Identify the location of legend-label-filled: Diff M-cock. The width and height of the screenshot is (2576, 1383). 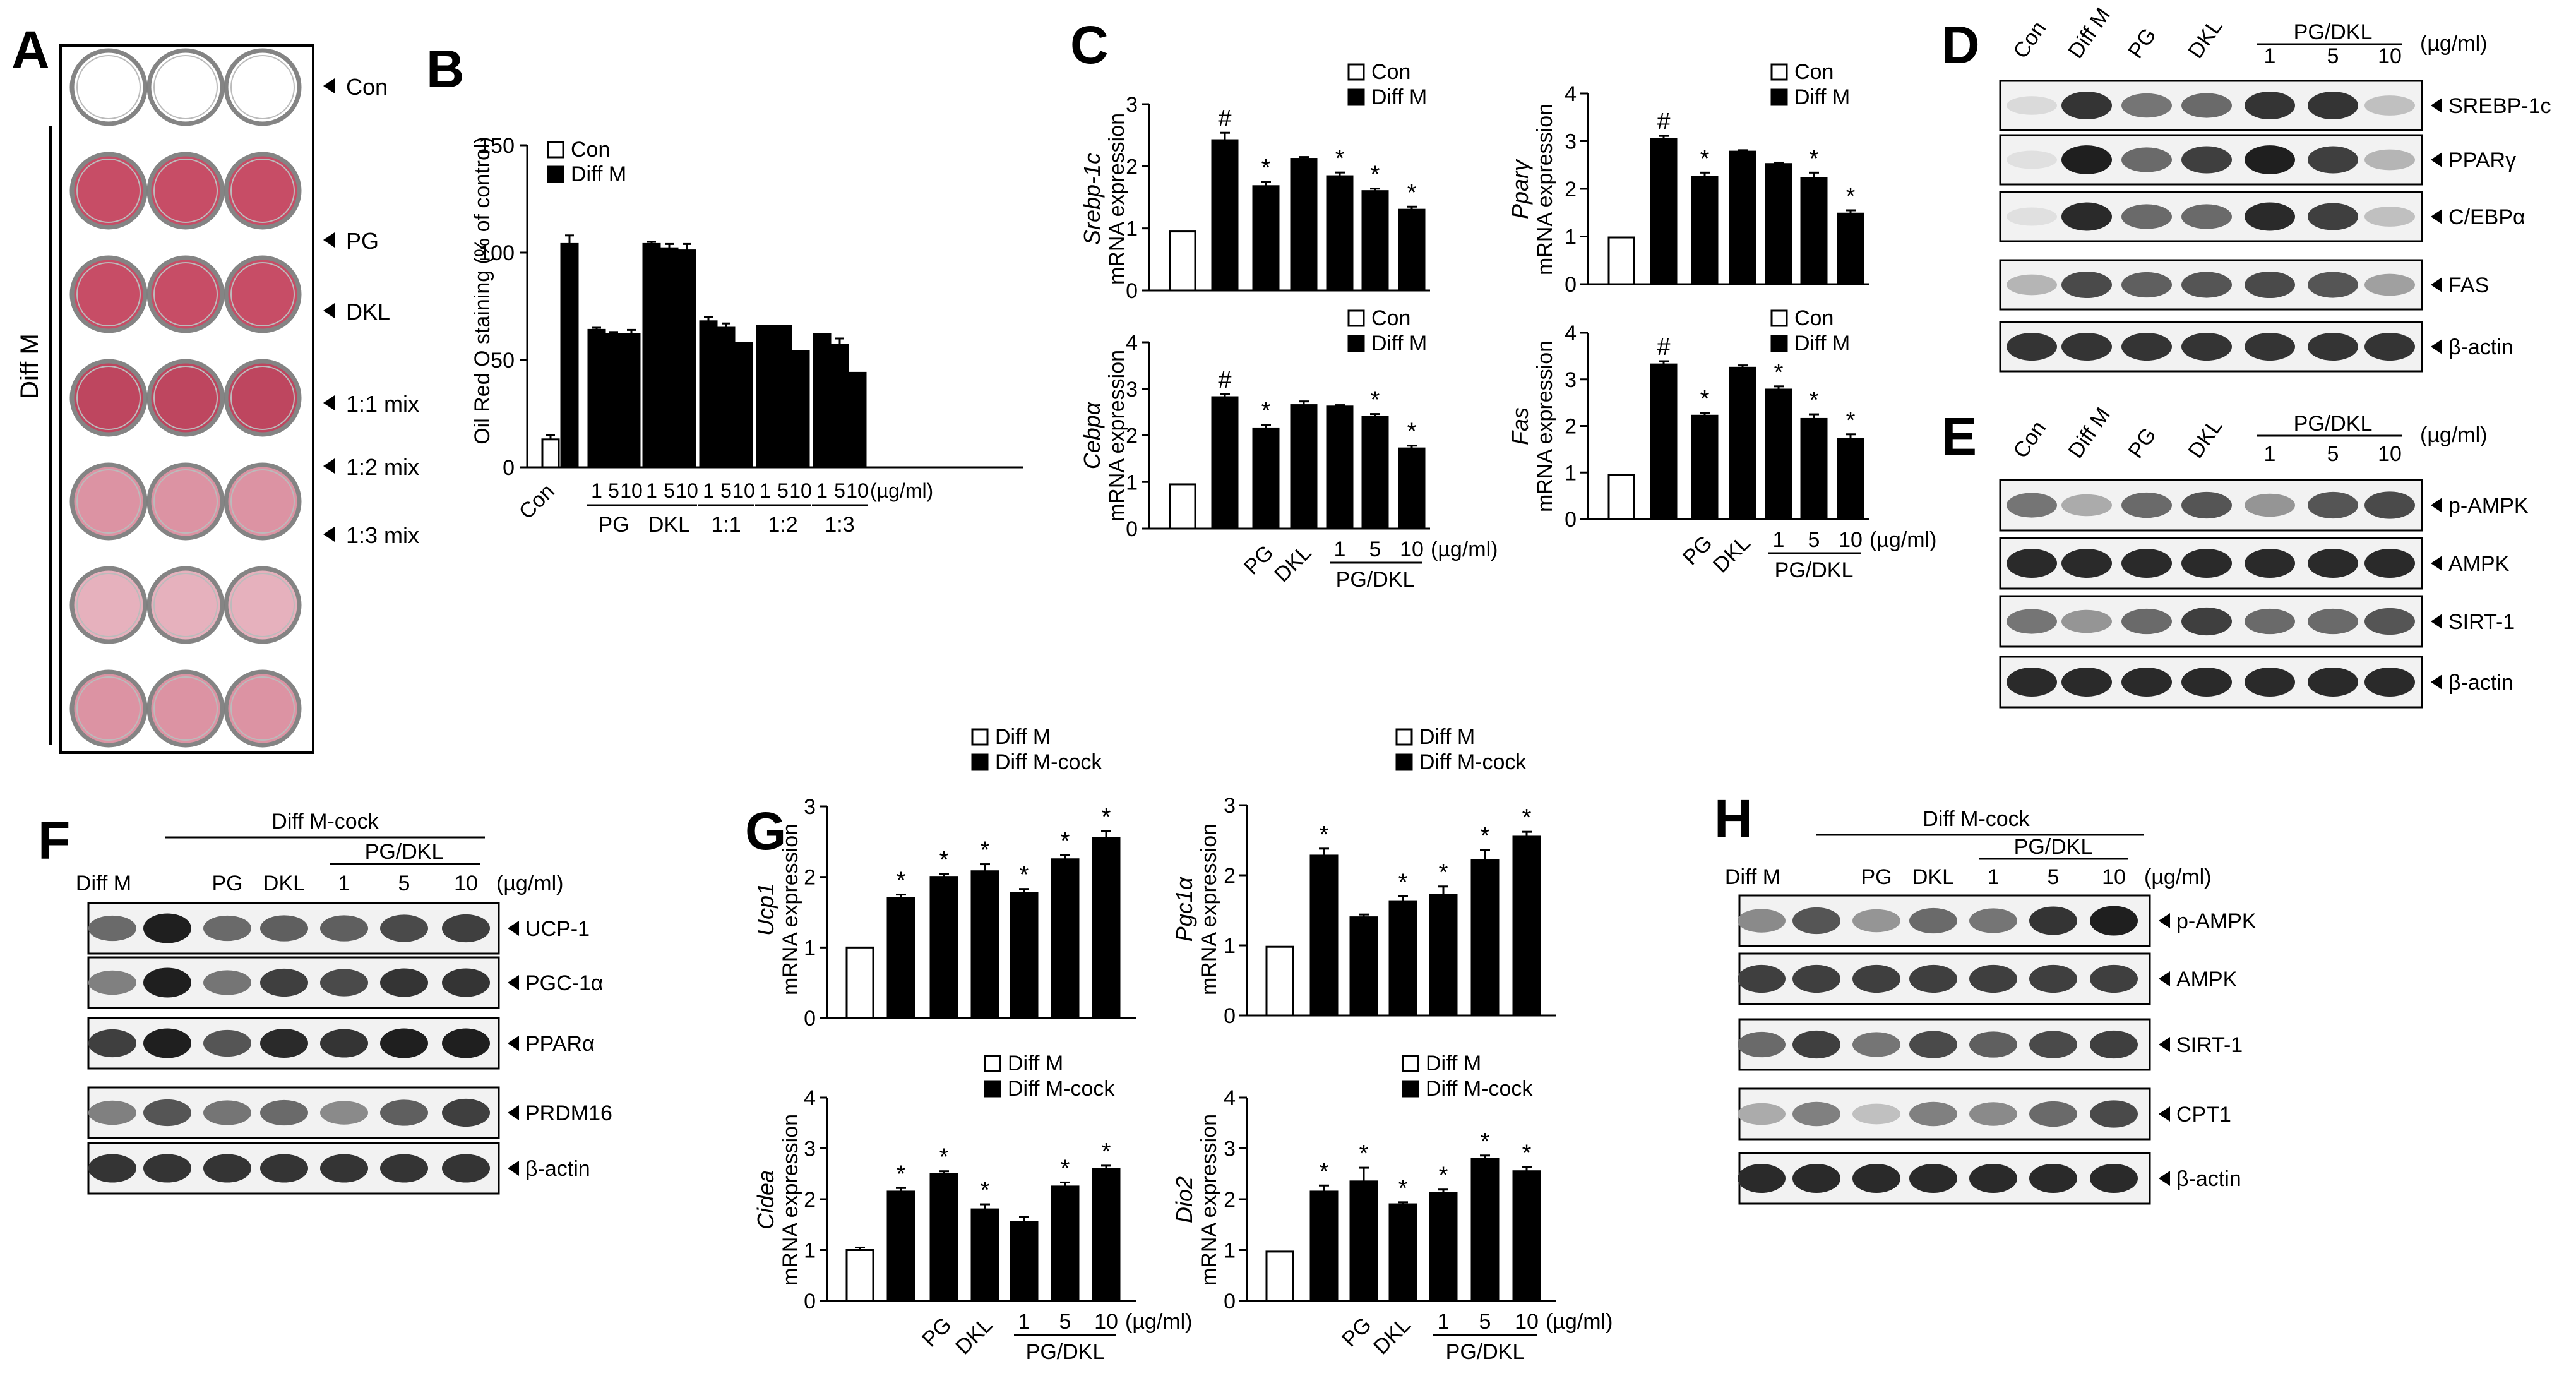
(1473, 762).